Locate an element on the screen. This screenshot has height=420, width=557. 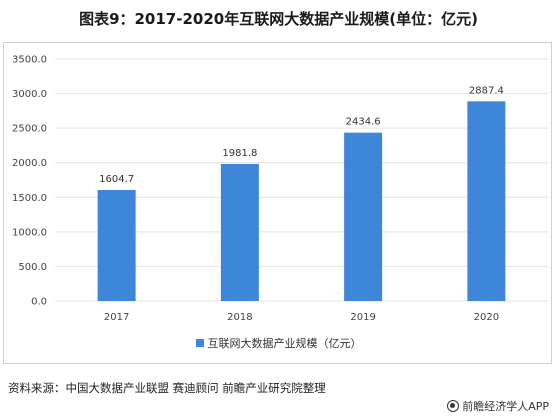
data-label-2020: 2887.4 is located at coordinates (486, 90).